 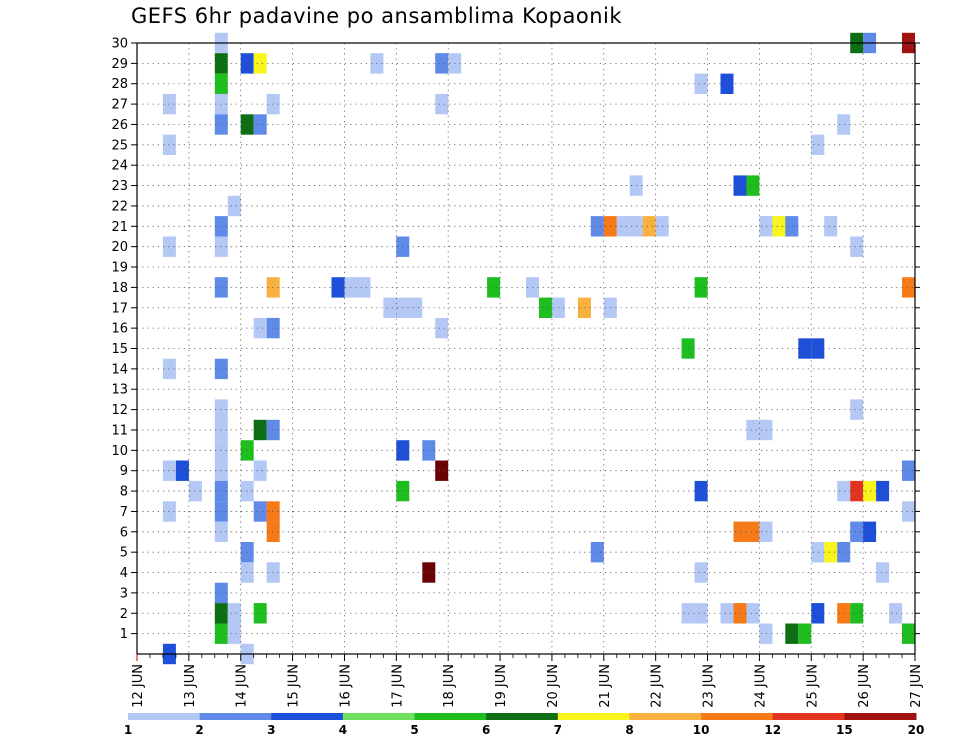 I want to click on y-tick-label: 14, so click(x=119, y=369).